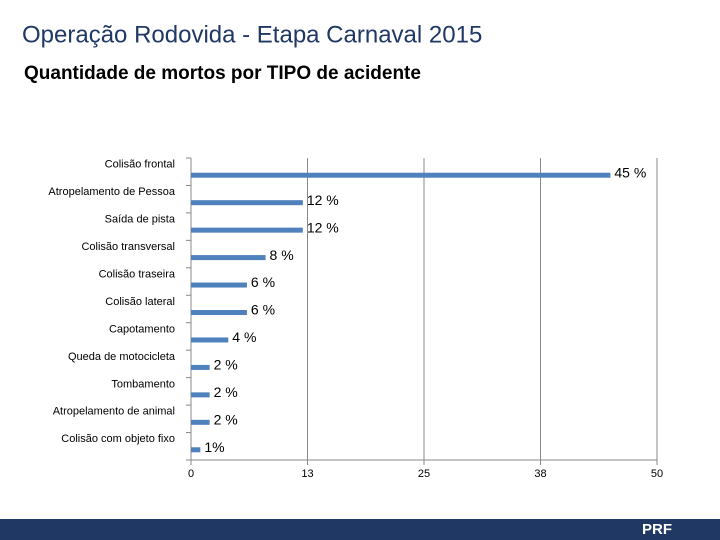 The width and height of the screenshot is (720, 540). What do you see at coordinates (360, 529) in the screenshot?
I see `footer-band` at bounding box center [360, 529].